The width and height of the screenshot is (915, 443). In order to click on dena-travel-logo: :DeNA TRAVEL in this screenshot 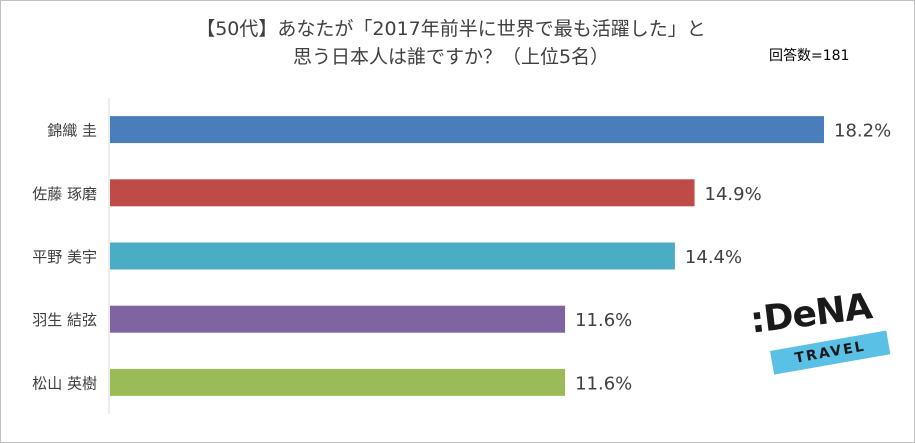, I will do `click(821, 338)`.